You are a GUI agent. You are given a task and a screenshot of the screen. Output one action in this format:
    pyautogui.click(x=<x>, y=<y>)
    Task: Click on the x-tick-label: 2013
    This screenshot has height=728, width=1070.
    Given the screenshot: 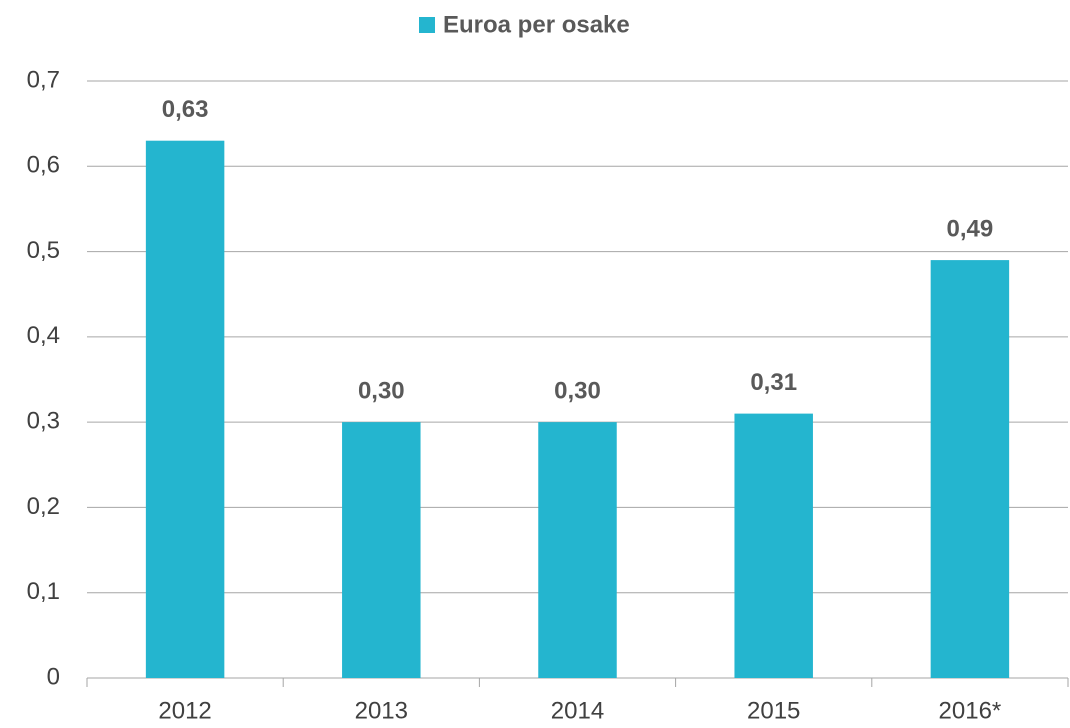 What is the action you would take?
    pyautogui.click(x=381, y=710)
    